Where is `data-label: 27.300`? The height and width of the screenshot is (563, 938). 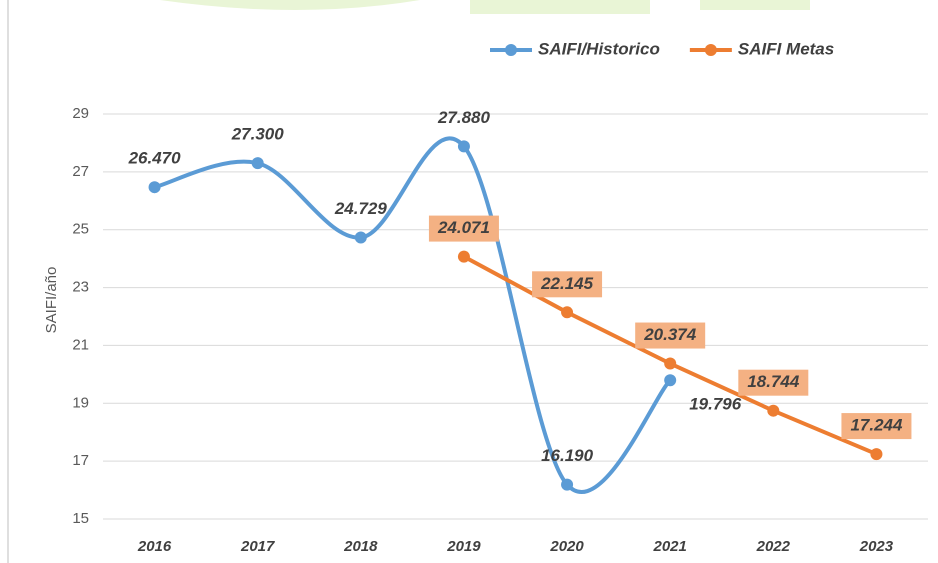
data-label: 27.300 is located at coordinates (258, 134).